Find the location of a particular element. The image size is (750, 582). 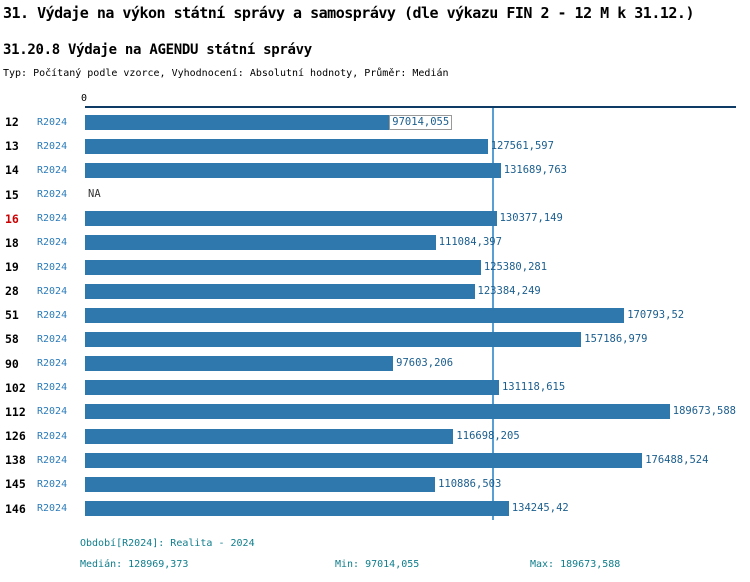

bar-track: 189673,588 is located at coordinates (410, 412).